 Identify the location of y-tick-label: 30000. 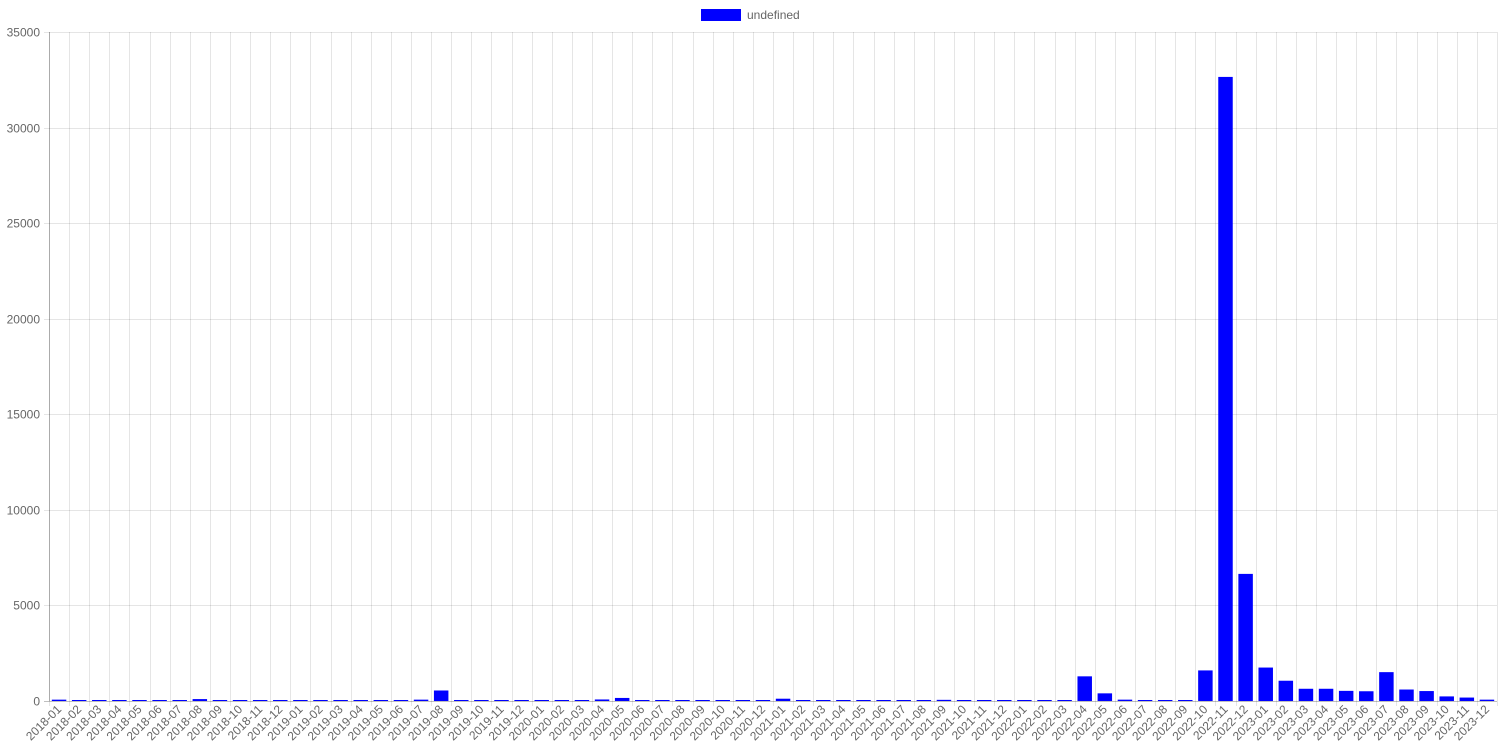
(24, 129).